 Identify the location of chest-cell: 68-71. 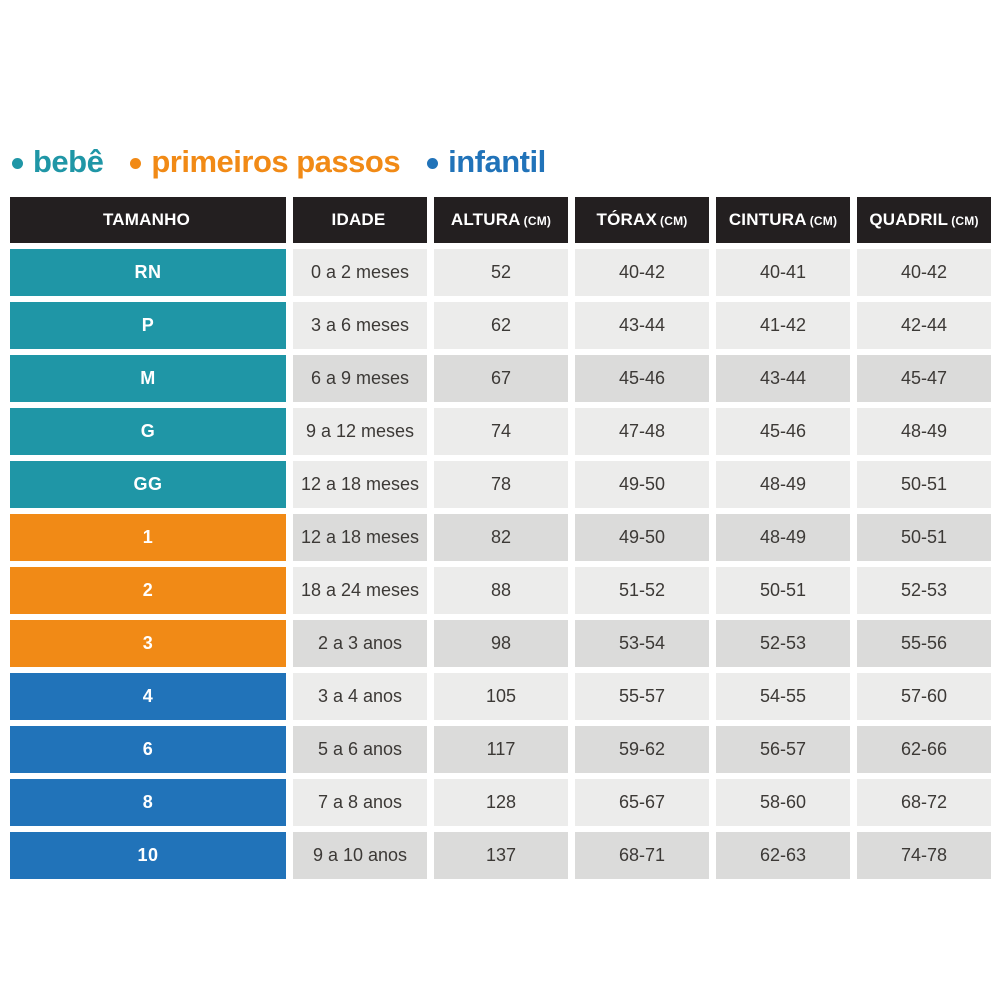
(642, 855).